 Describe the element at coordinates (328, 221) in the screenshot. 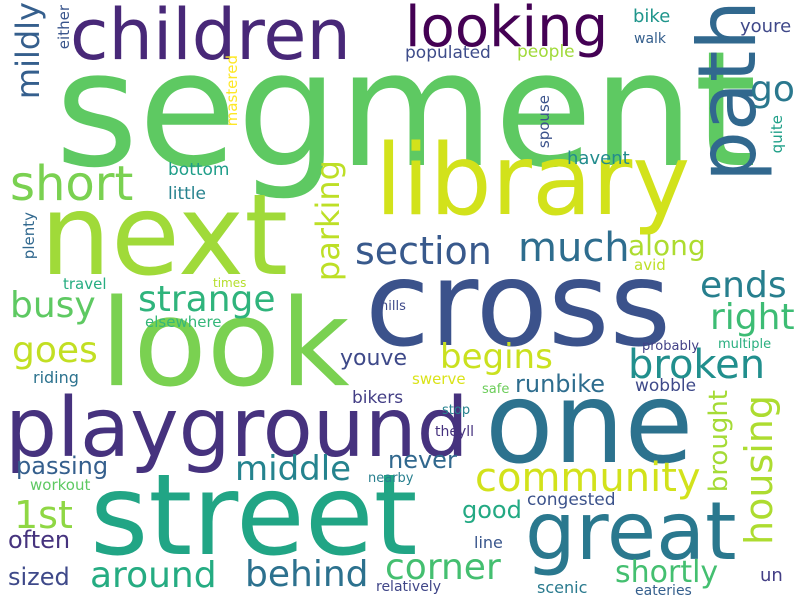

I see `word-parking: parking` at that location.